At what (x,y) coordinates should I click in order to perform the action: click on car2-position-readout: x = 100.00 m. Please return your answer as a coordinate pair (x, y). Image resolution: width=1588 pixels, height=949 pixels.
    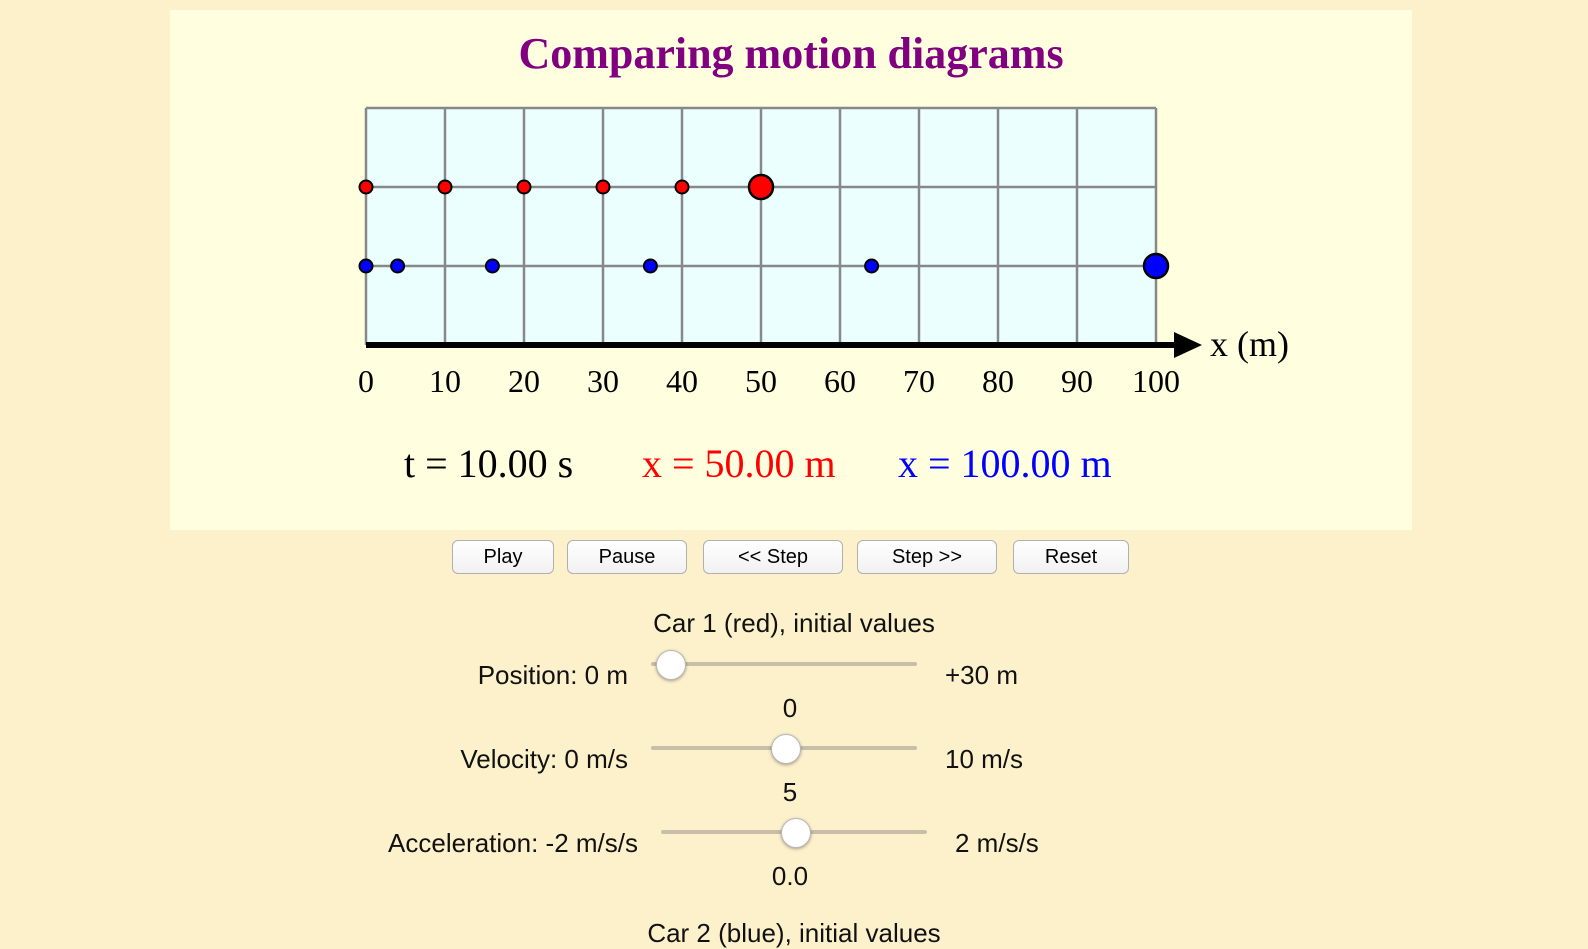
    Looking at the image, I should click on (1005, 463).